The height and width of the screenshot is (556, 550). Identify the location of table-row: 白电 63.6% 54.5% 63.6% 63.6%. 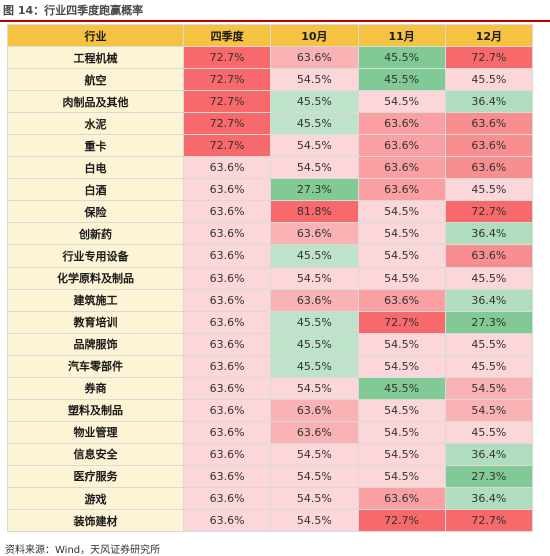
(270, 168).